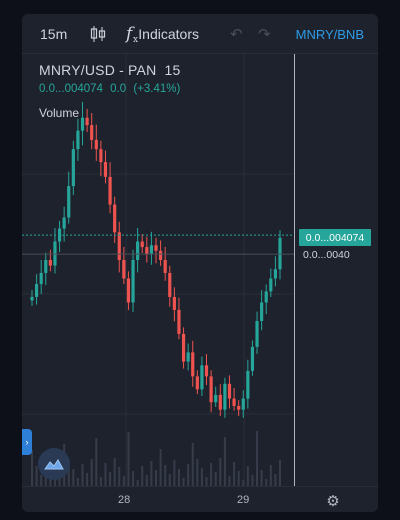 The width and height of the screenshot is (400, 520). I want to click on time-axis-divider, so click(200, 486).